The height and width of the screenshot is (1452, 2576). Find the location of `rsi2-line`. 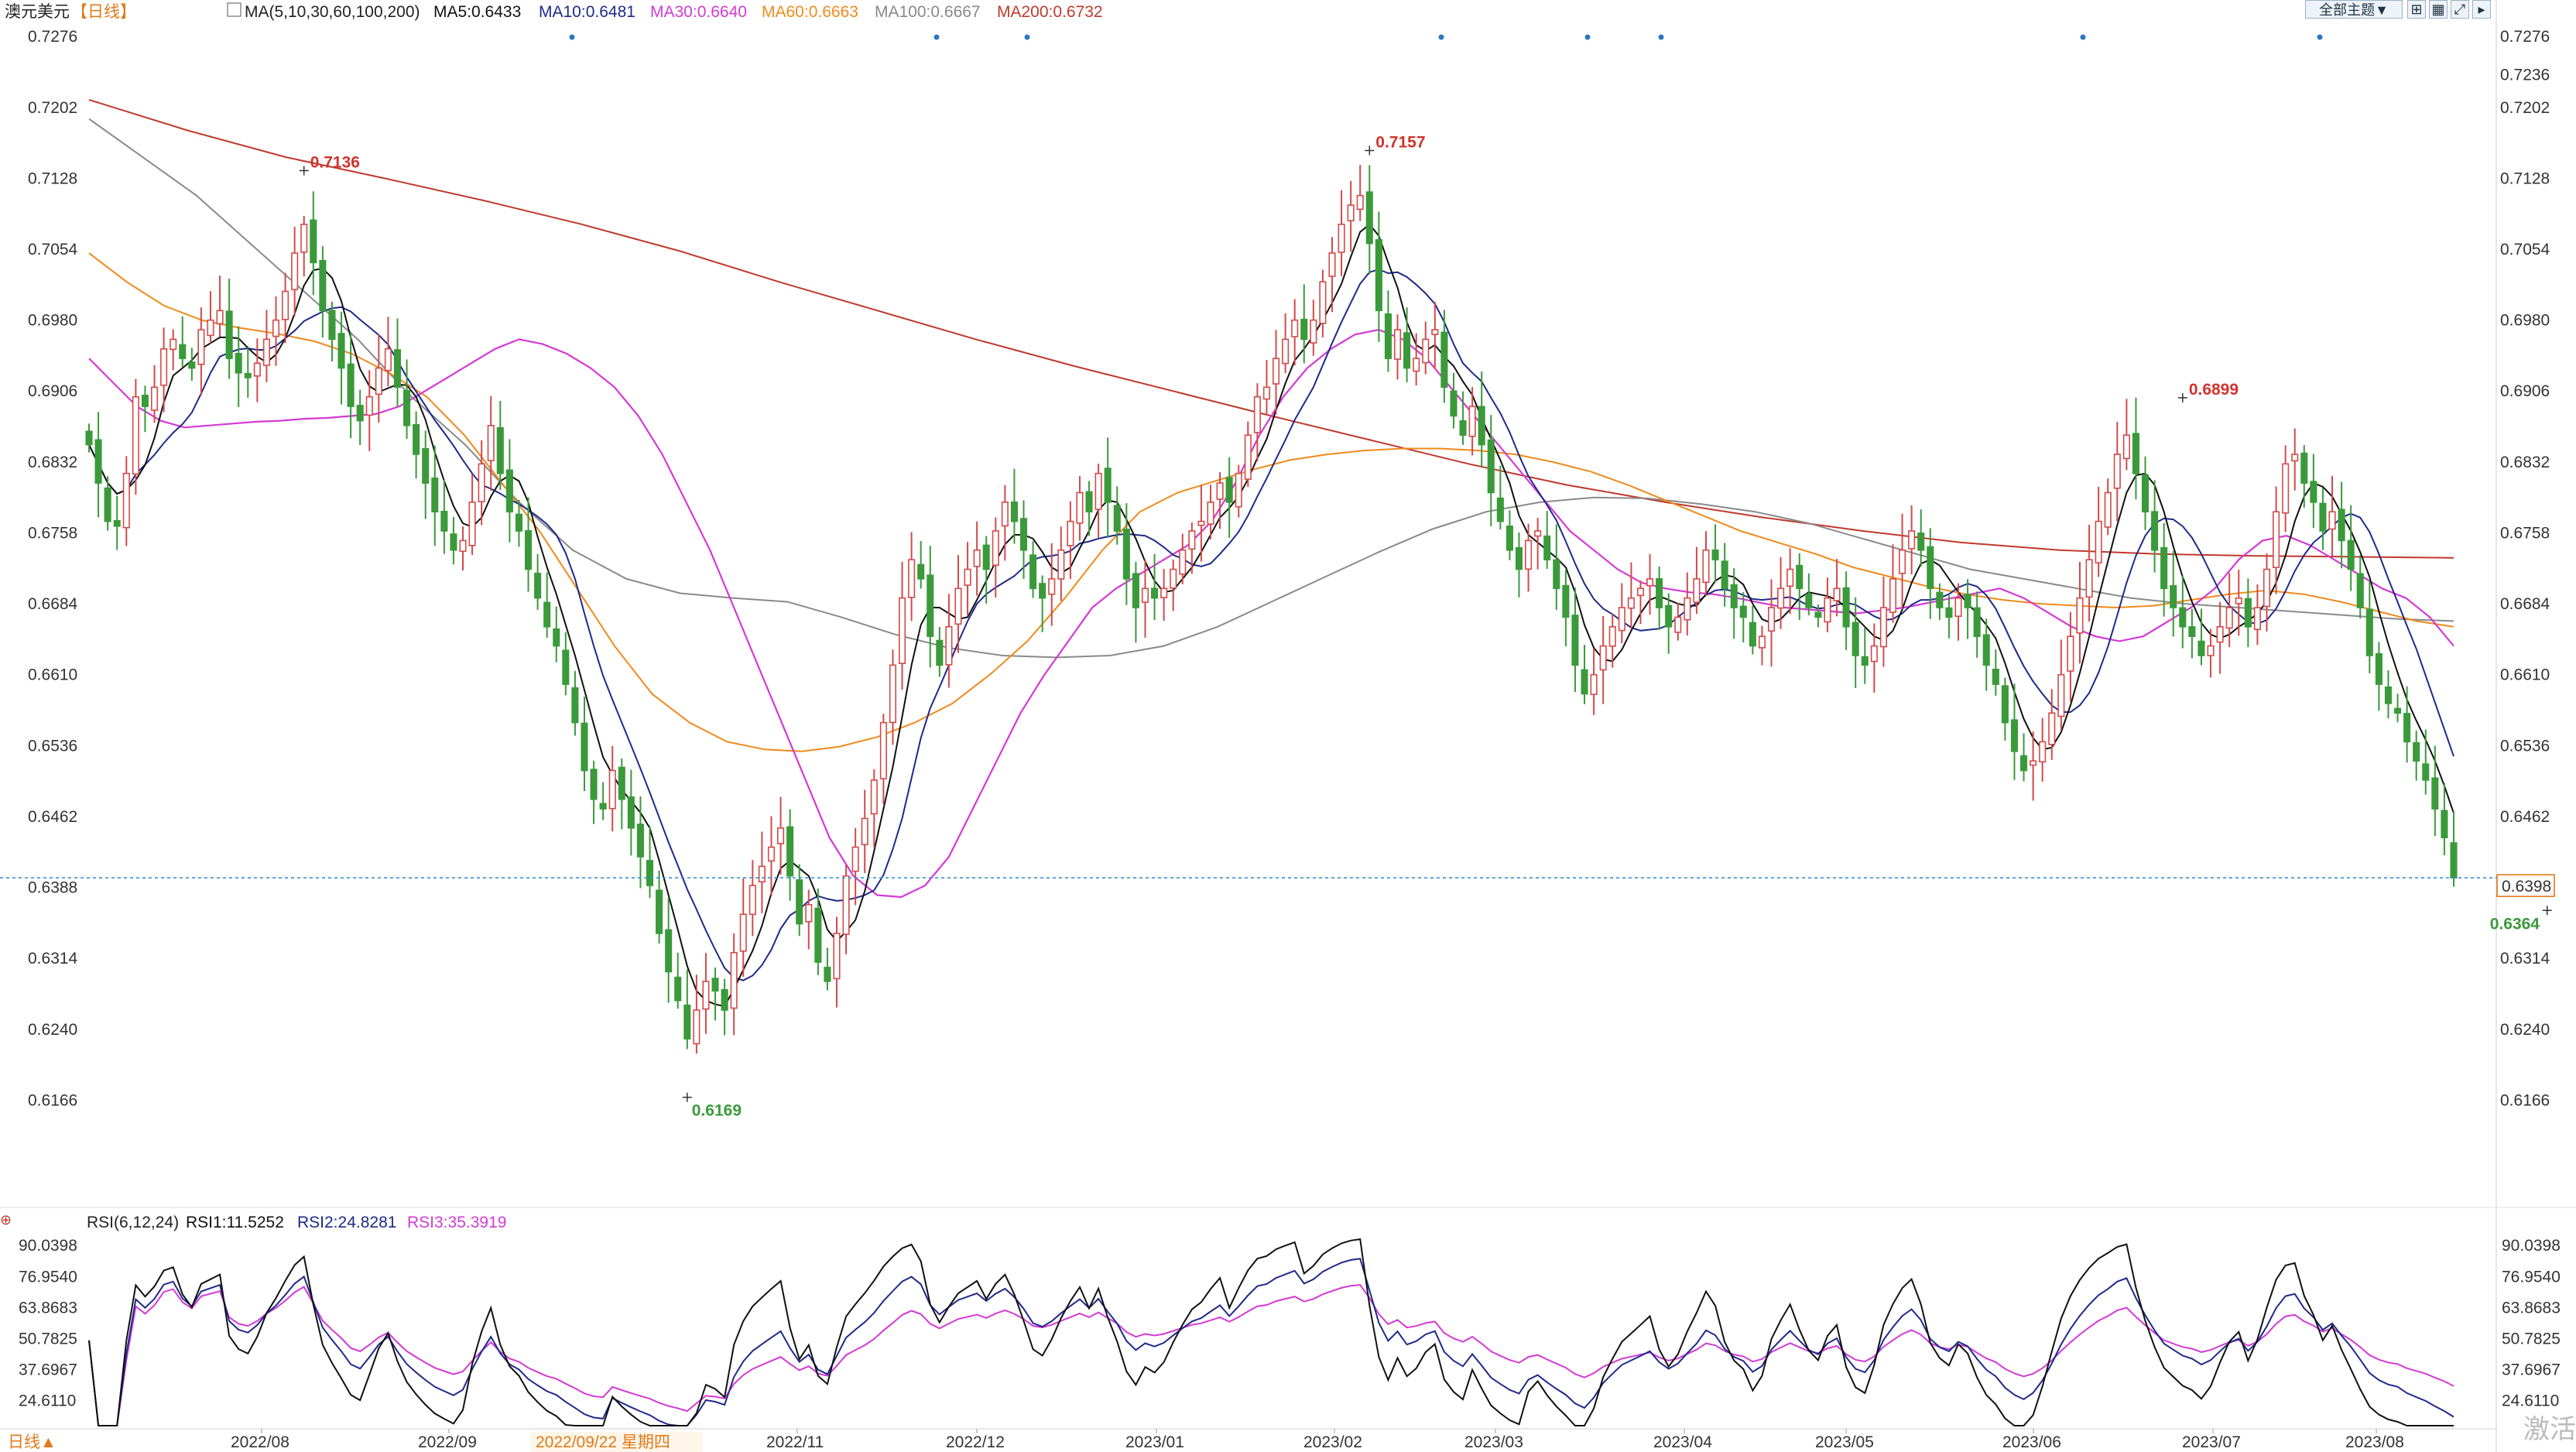

rsi2-line is located at coordinates (1271, 1342).